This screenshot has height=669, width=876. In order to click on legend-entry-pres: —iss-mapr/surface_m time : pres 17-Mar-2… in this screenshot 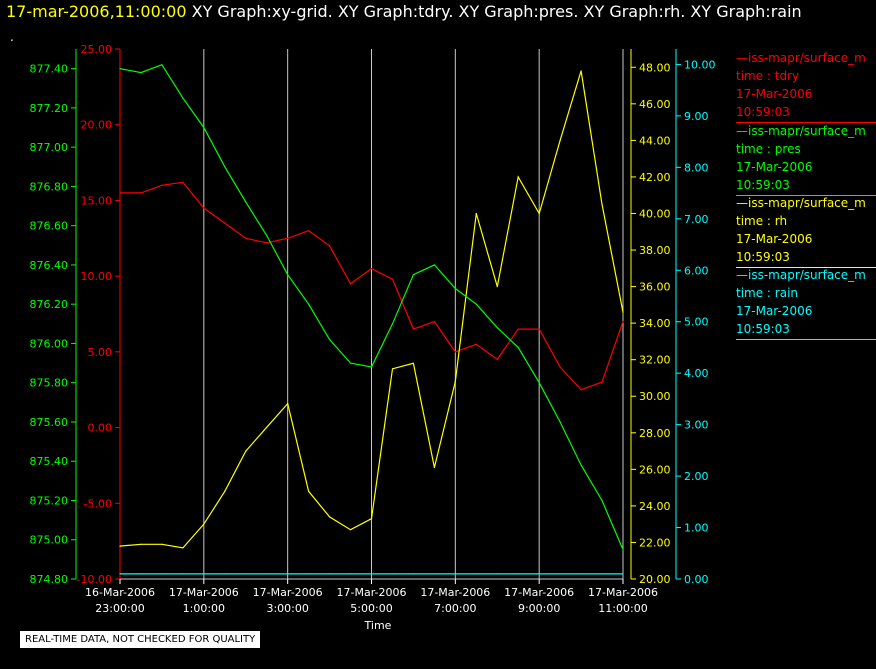, I will do `click(806, 159)`.